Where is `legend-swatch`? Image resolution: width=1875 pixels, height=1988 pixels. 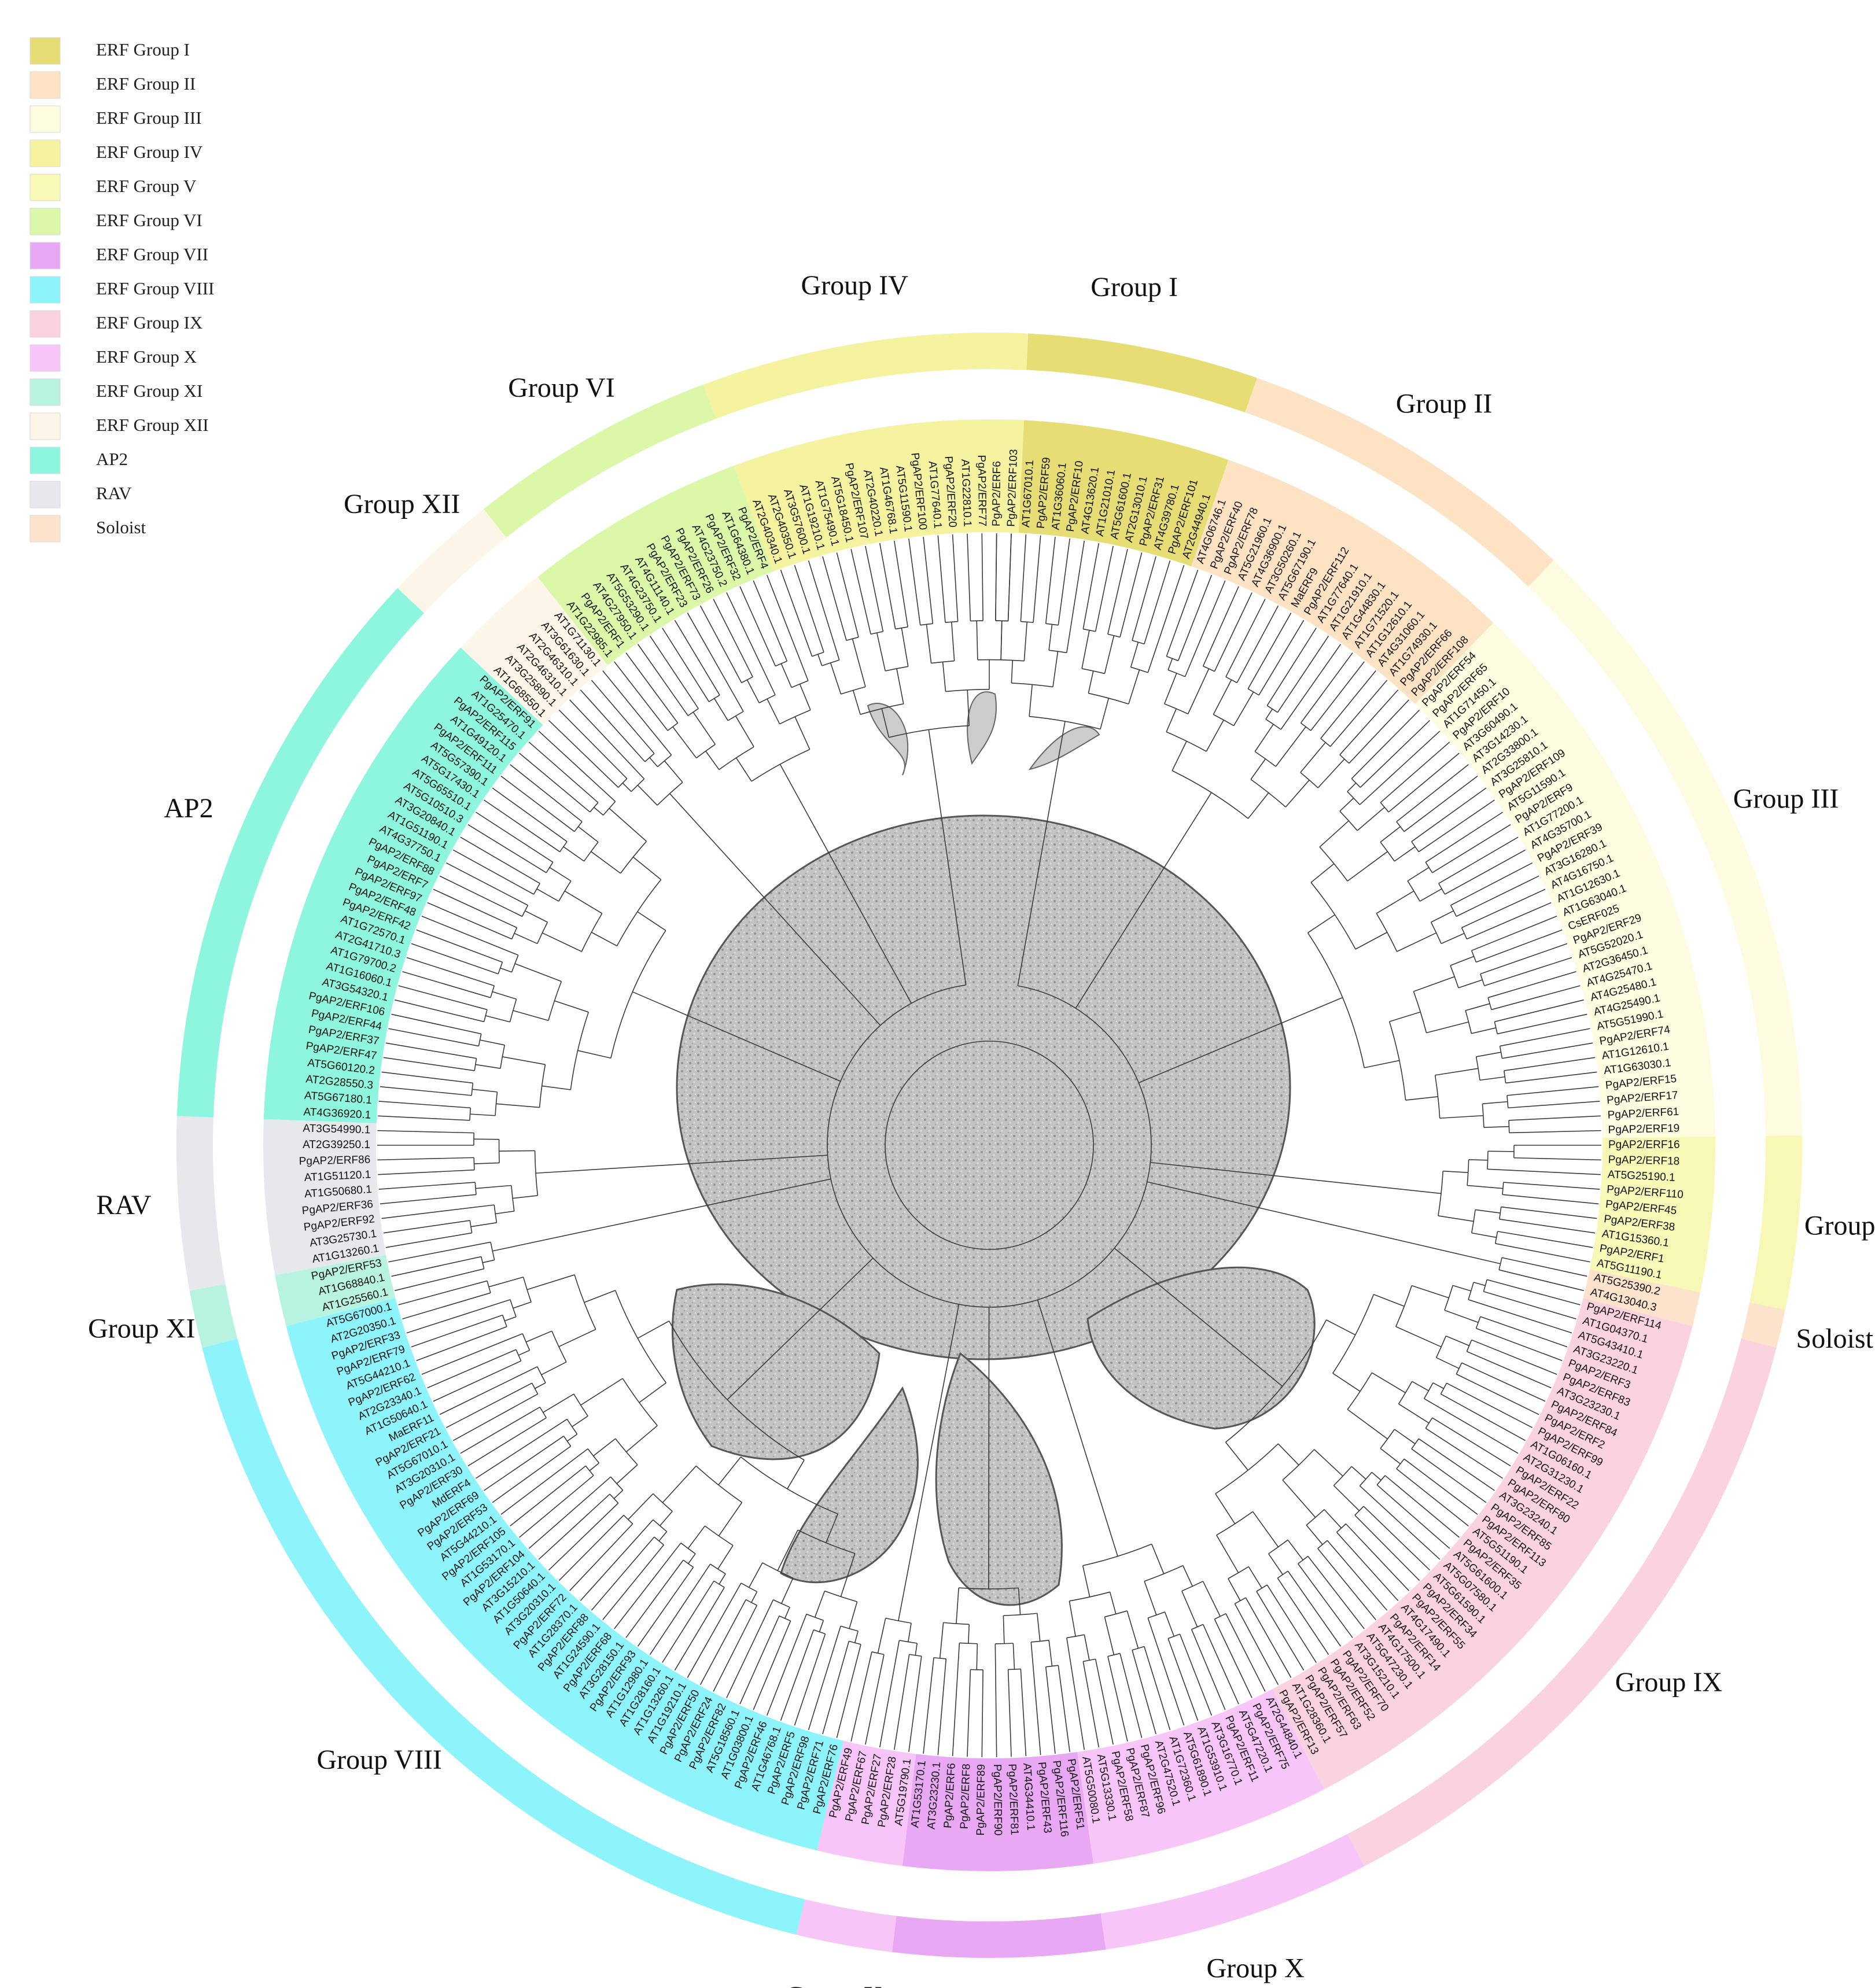 legend-swatch is located at coordinates (45, 85).